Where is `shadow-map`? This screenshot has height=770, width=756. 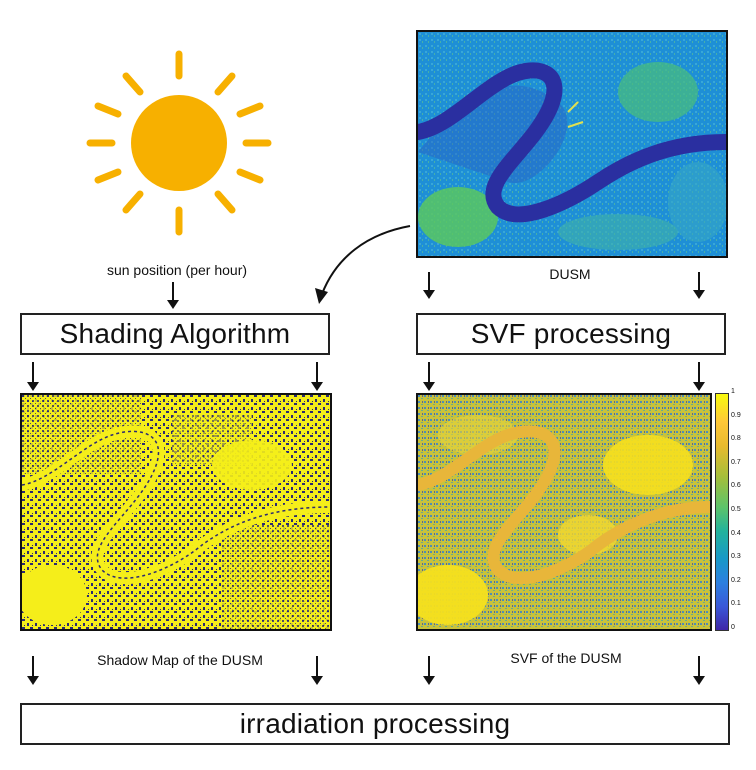
shadow-map is located at coordinates (176, 512).